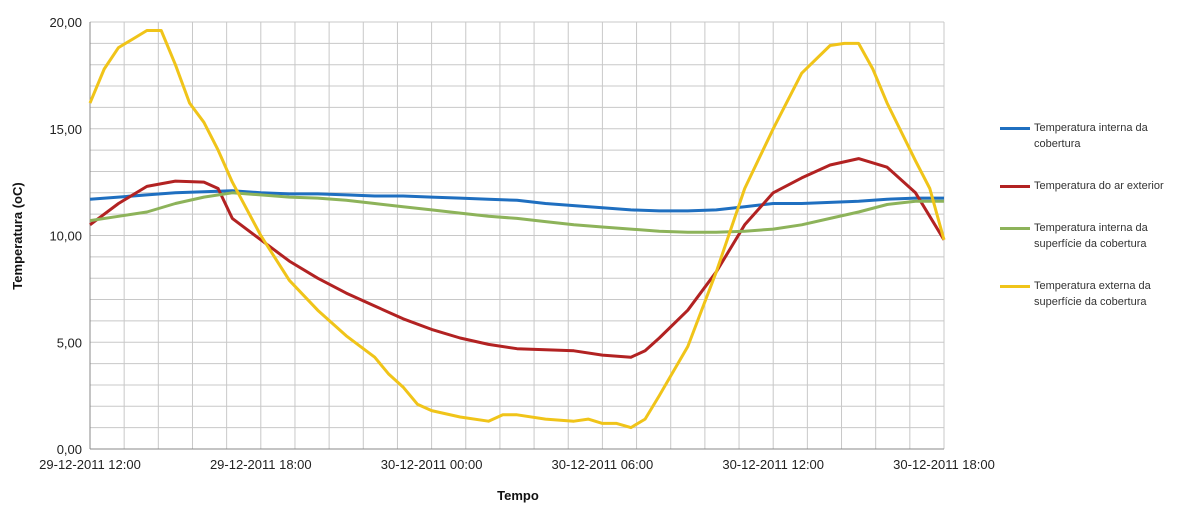 The width and height of the screenshot is (1190, 506). Describe the element at coordinates (603, 464) in the screenshot. I see `x-tick-label: 30-12-2011 06:00` at that location.